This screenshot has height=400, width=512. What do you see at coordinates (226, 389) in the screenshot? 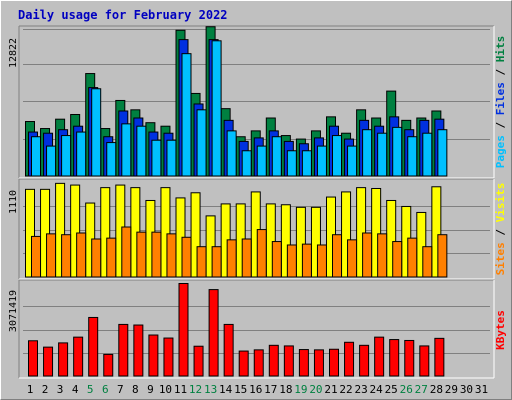
I see `day-label-14: 14` at bounding box center [226, 389].